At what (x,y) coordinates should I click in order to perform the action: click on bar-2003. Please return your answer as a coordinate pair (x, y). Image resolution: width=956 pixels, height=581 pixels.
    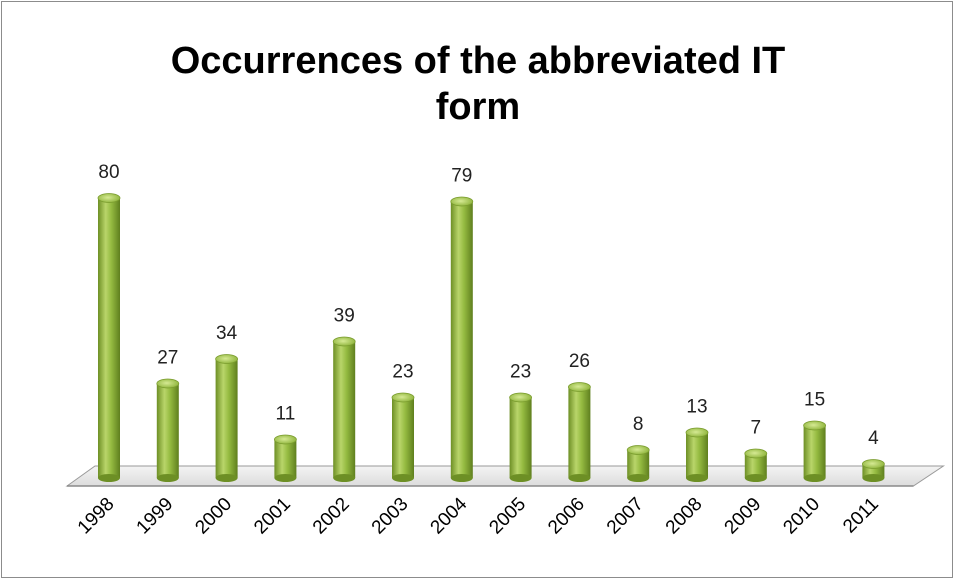
    Looking at the image, I should click on (403, 437).